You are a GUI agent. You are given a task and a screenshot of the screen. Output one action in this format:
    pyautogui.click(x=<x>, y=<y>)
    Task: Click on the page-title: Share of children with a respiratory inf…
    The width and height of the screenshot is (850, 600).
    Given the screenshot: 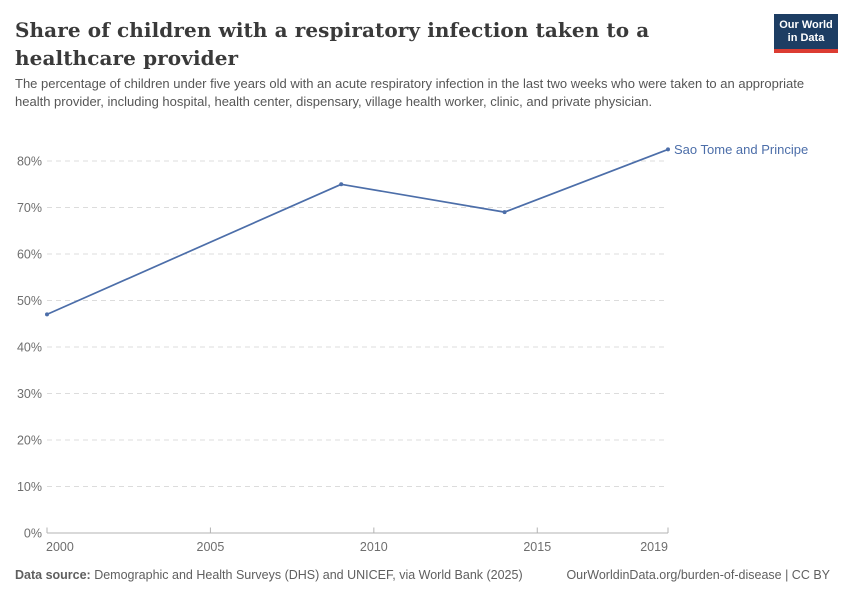 What is the action you would take?
    pyautogui.click(x=332, y=44)
    